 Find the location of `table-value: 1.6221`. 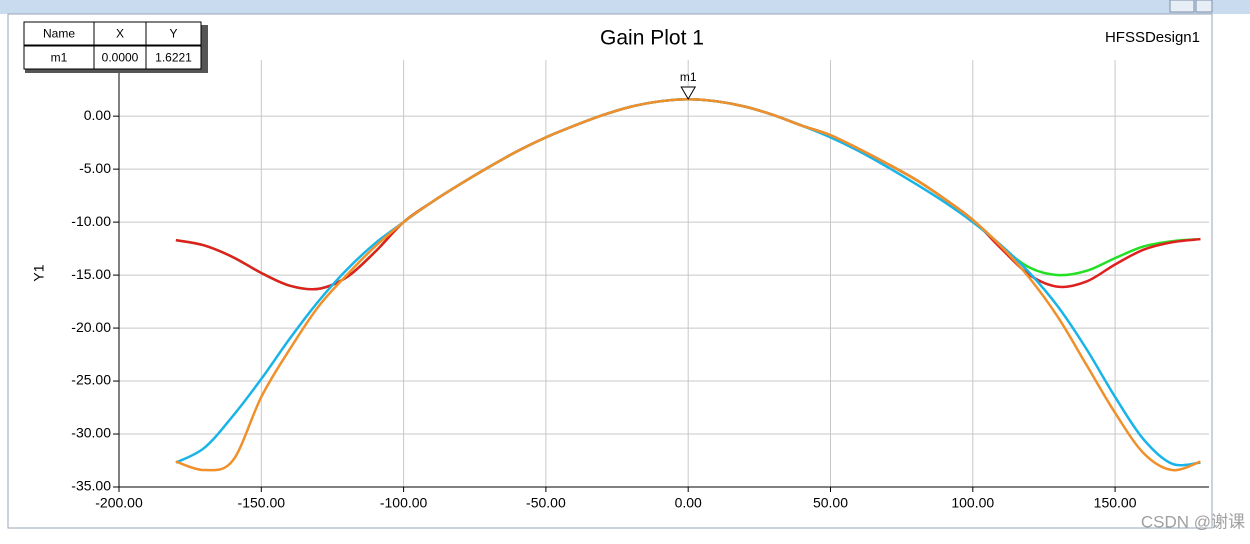

table-value: 1.6221 is located at coordinates (173, 58).